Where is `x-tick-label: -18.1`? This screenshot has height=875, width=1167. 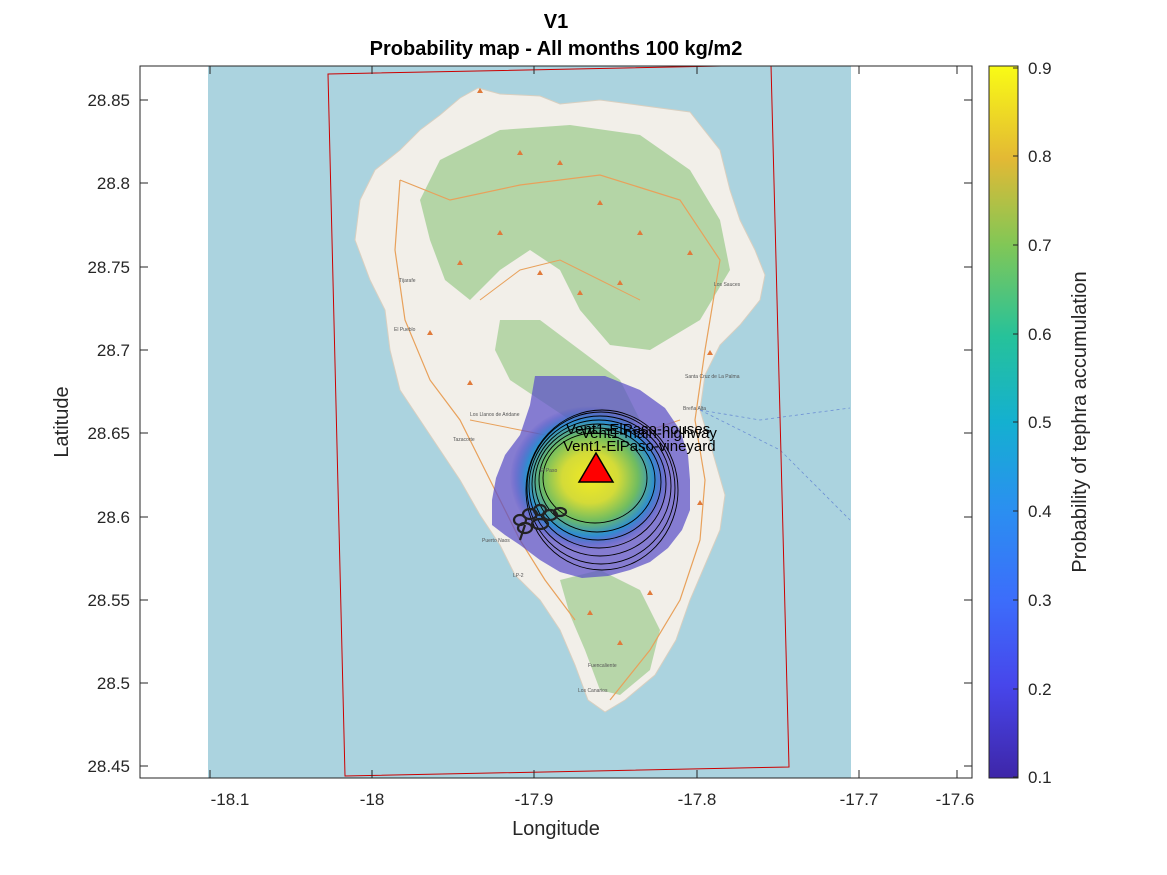
x-tick-label: -18.1 is located at coordinates (230, 799).